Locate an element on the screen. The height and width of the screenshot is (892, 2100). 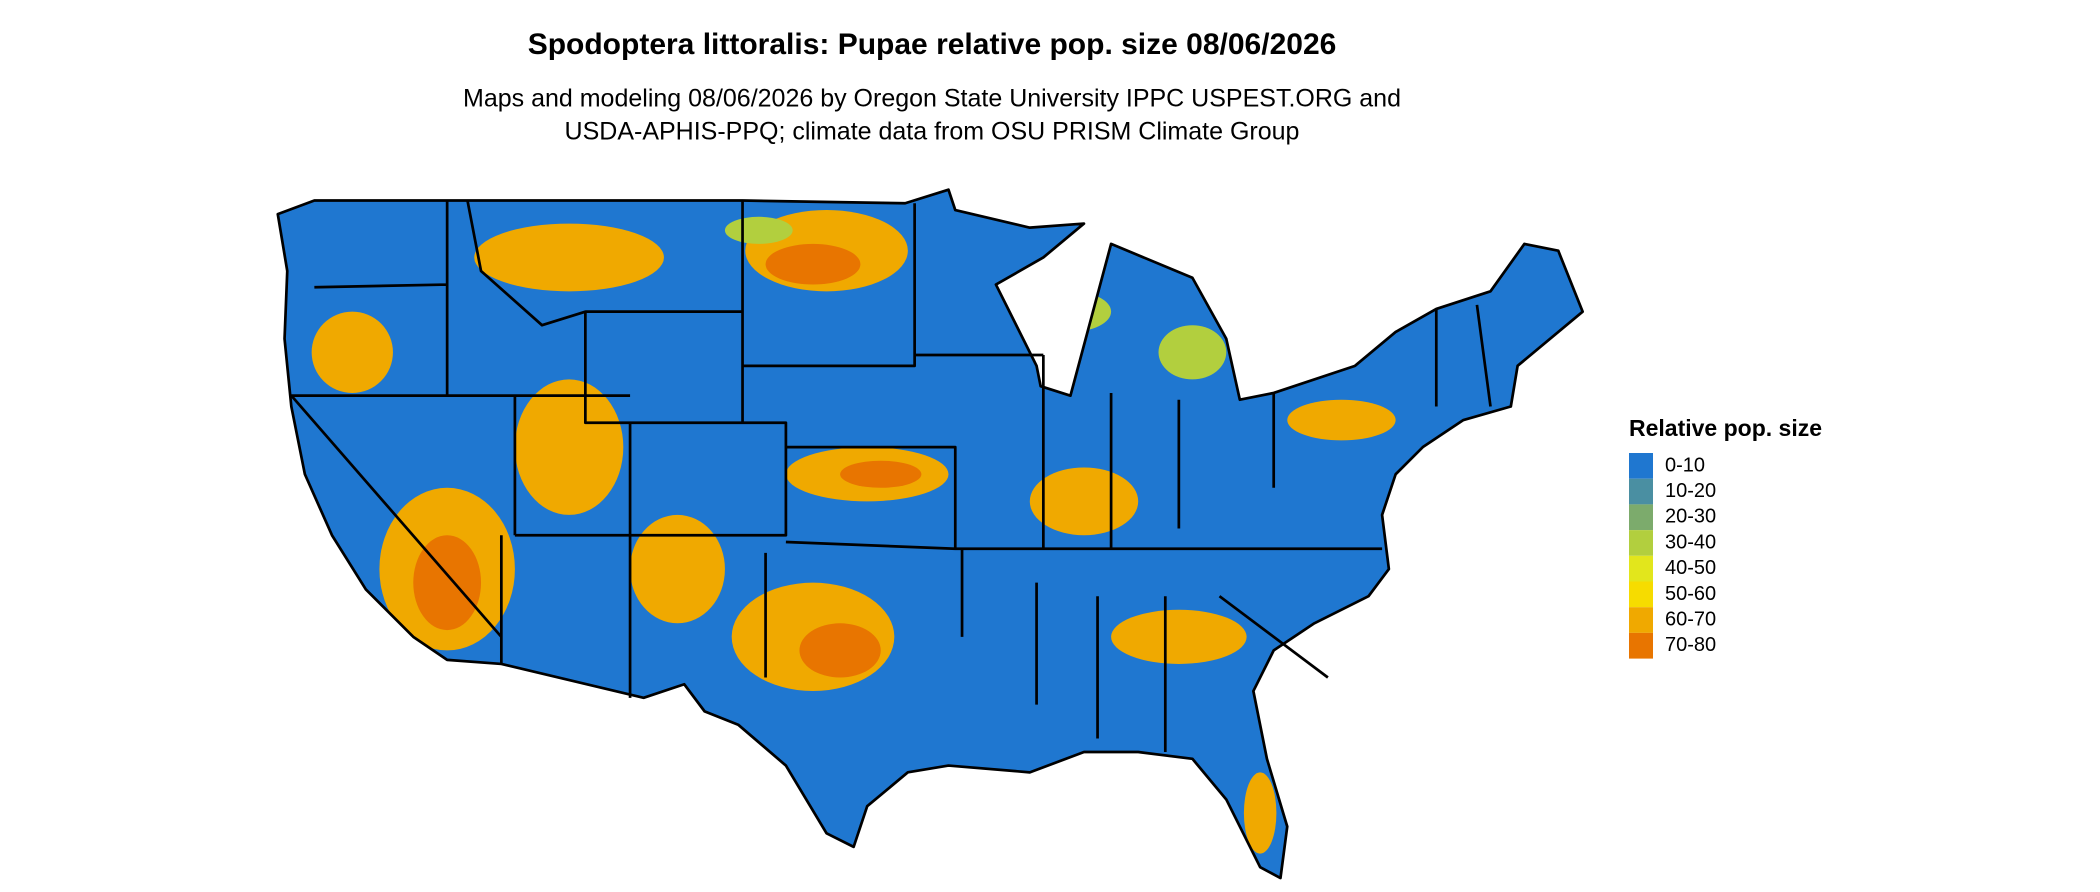
legend-label: 50-60 is located at coordinates (1690, 594).